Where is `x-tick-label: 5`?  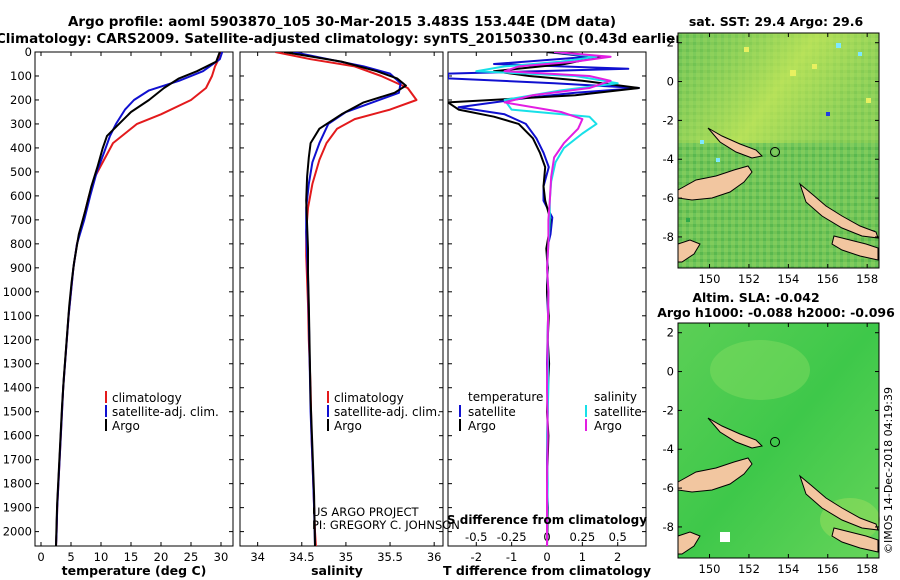
x-tick-label: 5 is located at coordinates (70, 557).